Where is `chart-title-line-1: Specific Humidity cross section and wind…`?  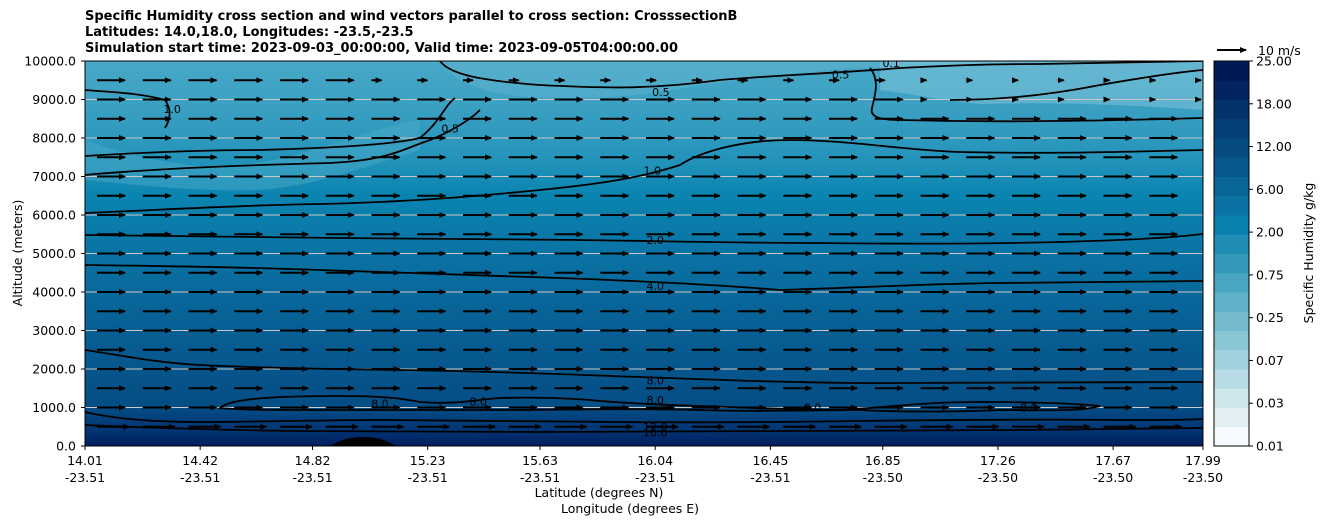 chart-title-line-1: Specific Humidity cross section and wind… is located at coordinates (411, 16).